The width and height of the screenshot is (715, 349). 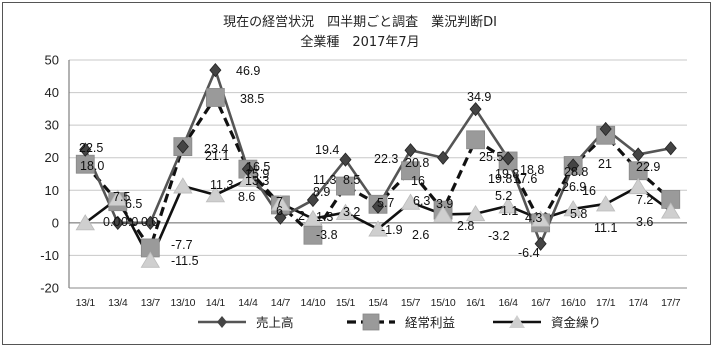 What do you see at coordinates (430, 322) in the screenshot?
I see `legend-label: 経常利益` at bounding box center [430, 322].